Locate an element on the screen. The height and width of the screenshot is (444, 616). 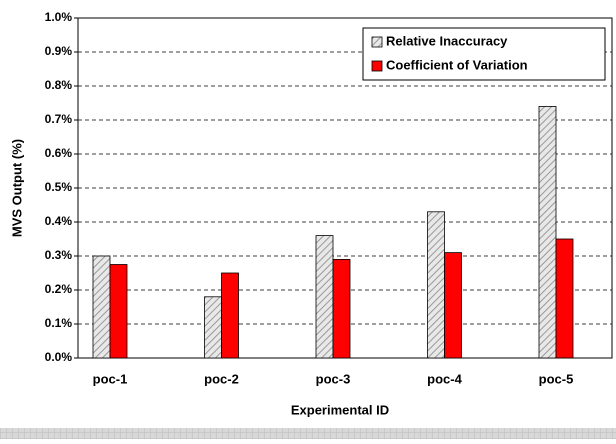
x-tick-label: poc-4 is located at coordinates (444, 378).